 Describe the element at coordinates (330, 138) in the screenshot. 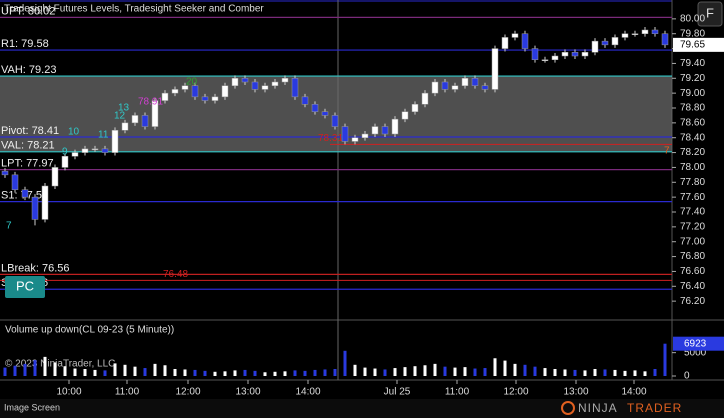

I see `seeker-label: 78.31` at that location.